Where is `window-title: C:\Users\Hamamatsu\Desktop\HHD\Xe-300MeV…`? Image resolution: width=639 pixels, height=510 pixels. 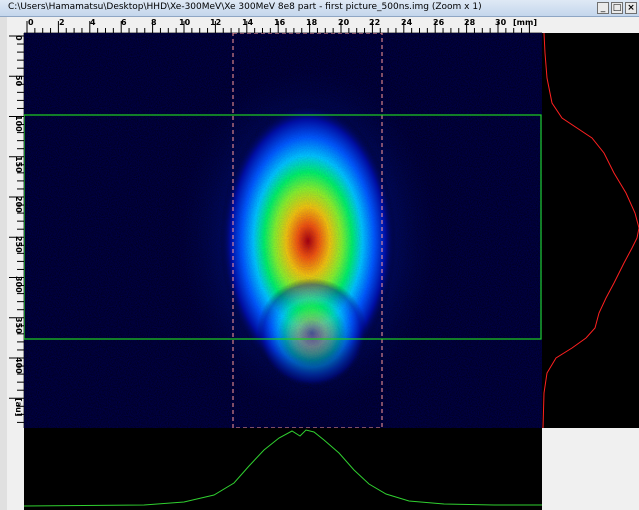 window-title: C:\Users\Hamamatsu\Desktop\HHD\Xe-300MeV… is located at coordinates (245, 7).